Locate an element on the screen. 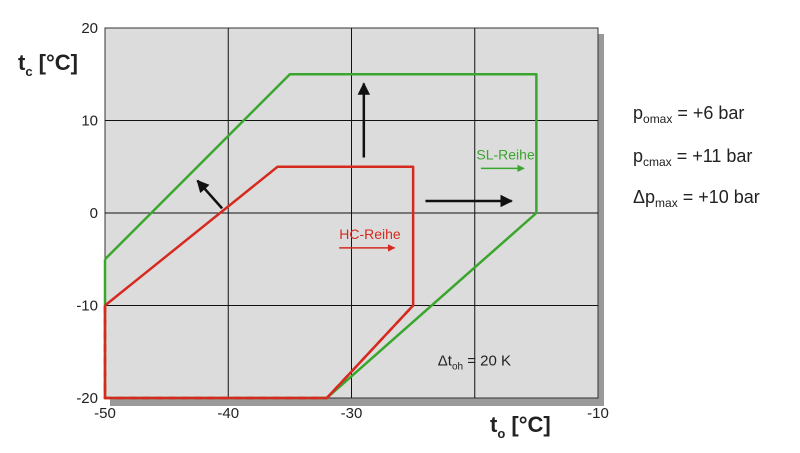 The height and width of the screenshot is (453, 800). y-tick-label: -20 is located at coordinates (87, 398).